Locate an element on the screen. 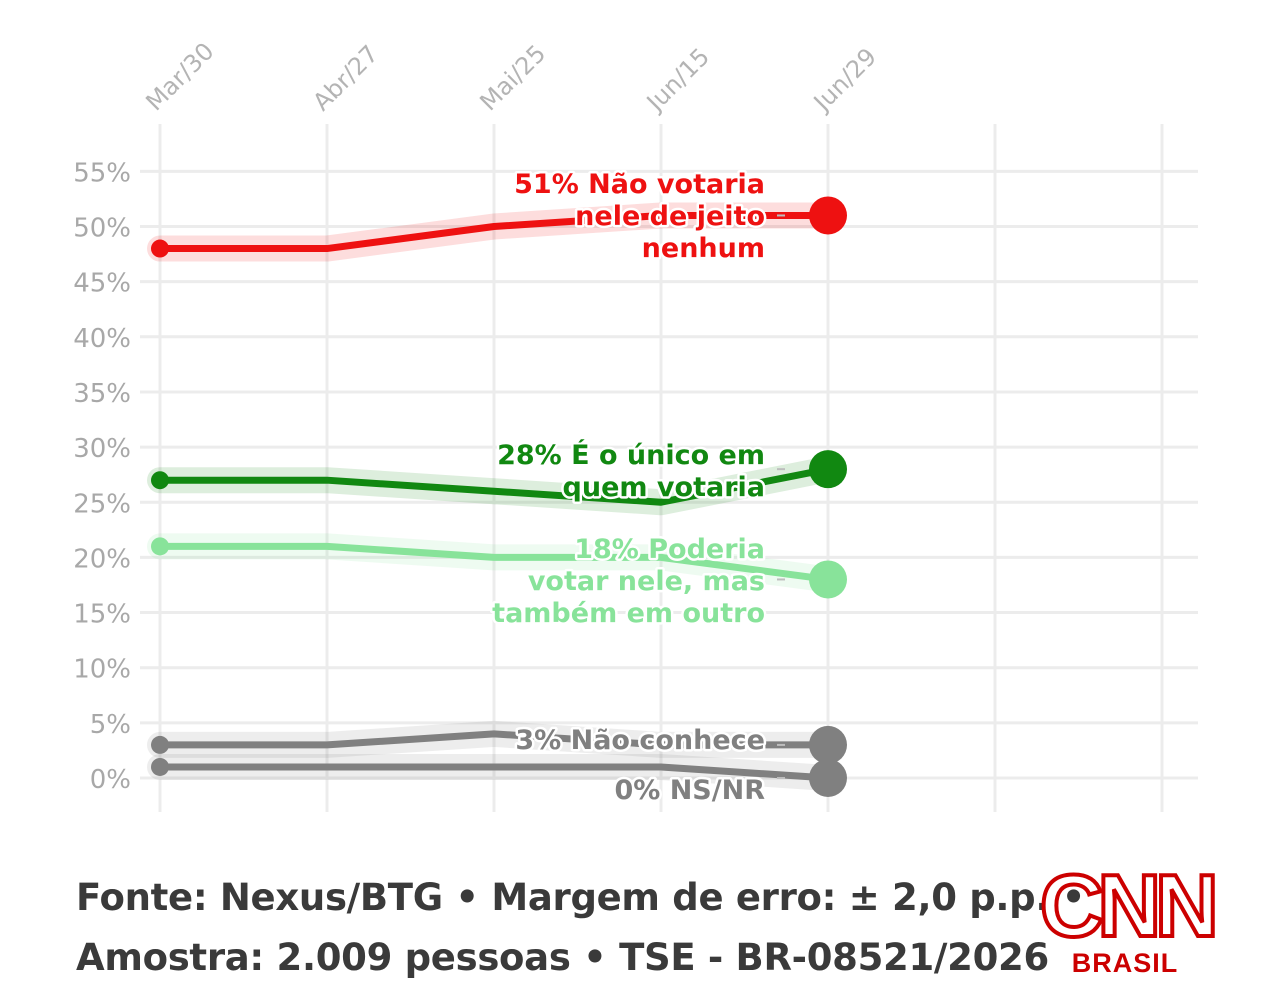 The image size is (1282, 1004). y-tick-label: 30% is located at coordinates (102, 449).